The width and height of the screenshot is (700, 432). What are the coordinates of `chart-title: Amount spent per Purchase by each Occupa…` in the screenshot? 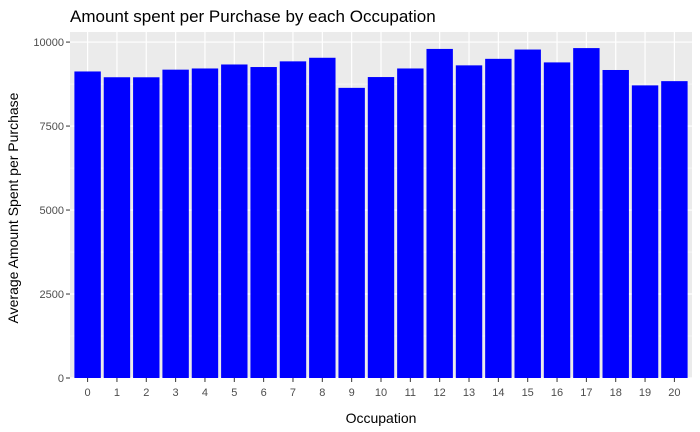 It's located at (253, 16).